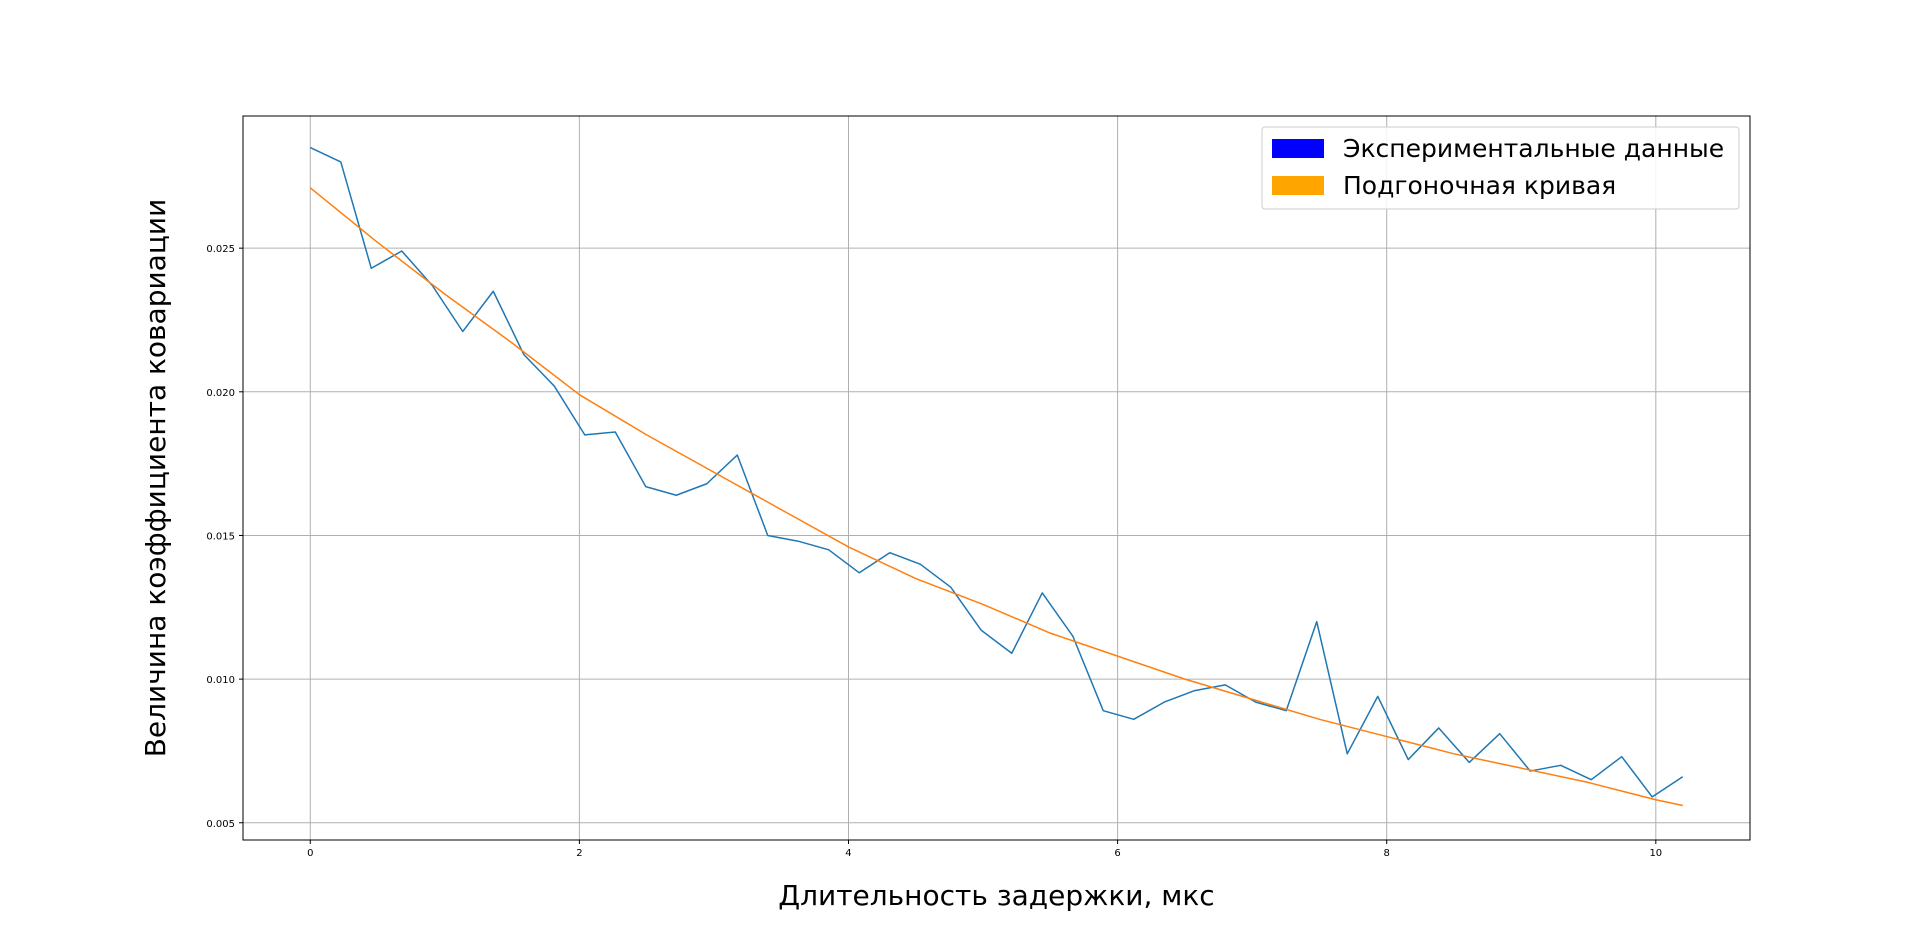 This screenshot has width=1920, height=947. What do you see at coordinates (220, 393) in the screenshot?
I see `y-tick-label: 0.020` at bounding box center [220, 393].